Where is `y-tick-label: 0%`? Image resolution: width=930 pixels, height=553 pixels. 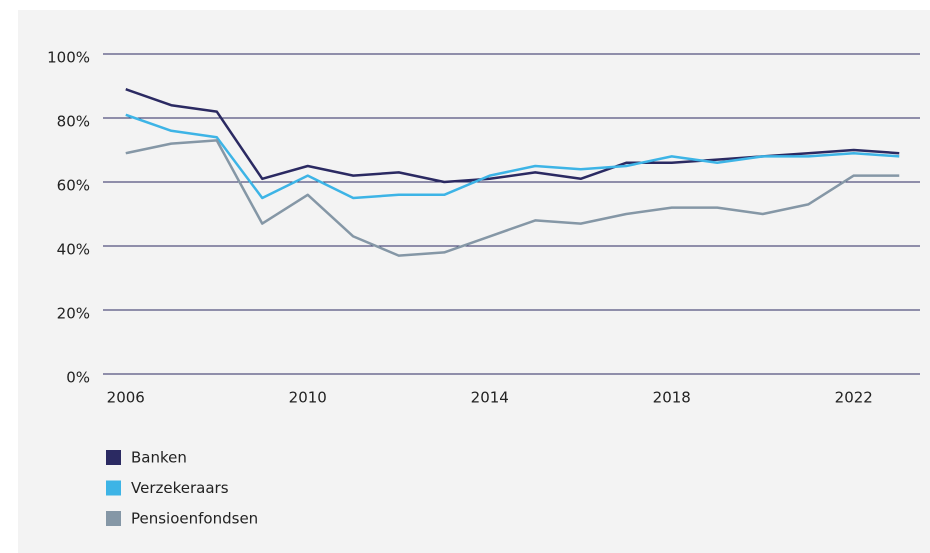 y-tick-label: 0% is located at coordinates (78, 378).